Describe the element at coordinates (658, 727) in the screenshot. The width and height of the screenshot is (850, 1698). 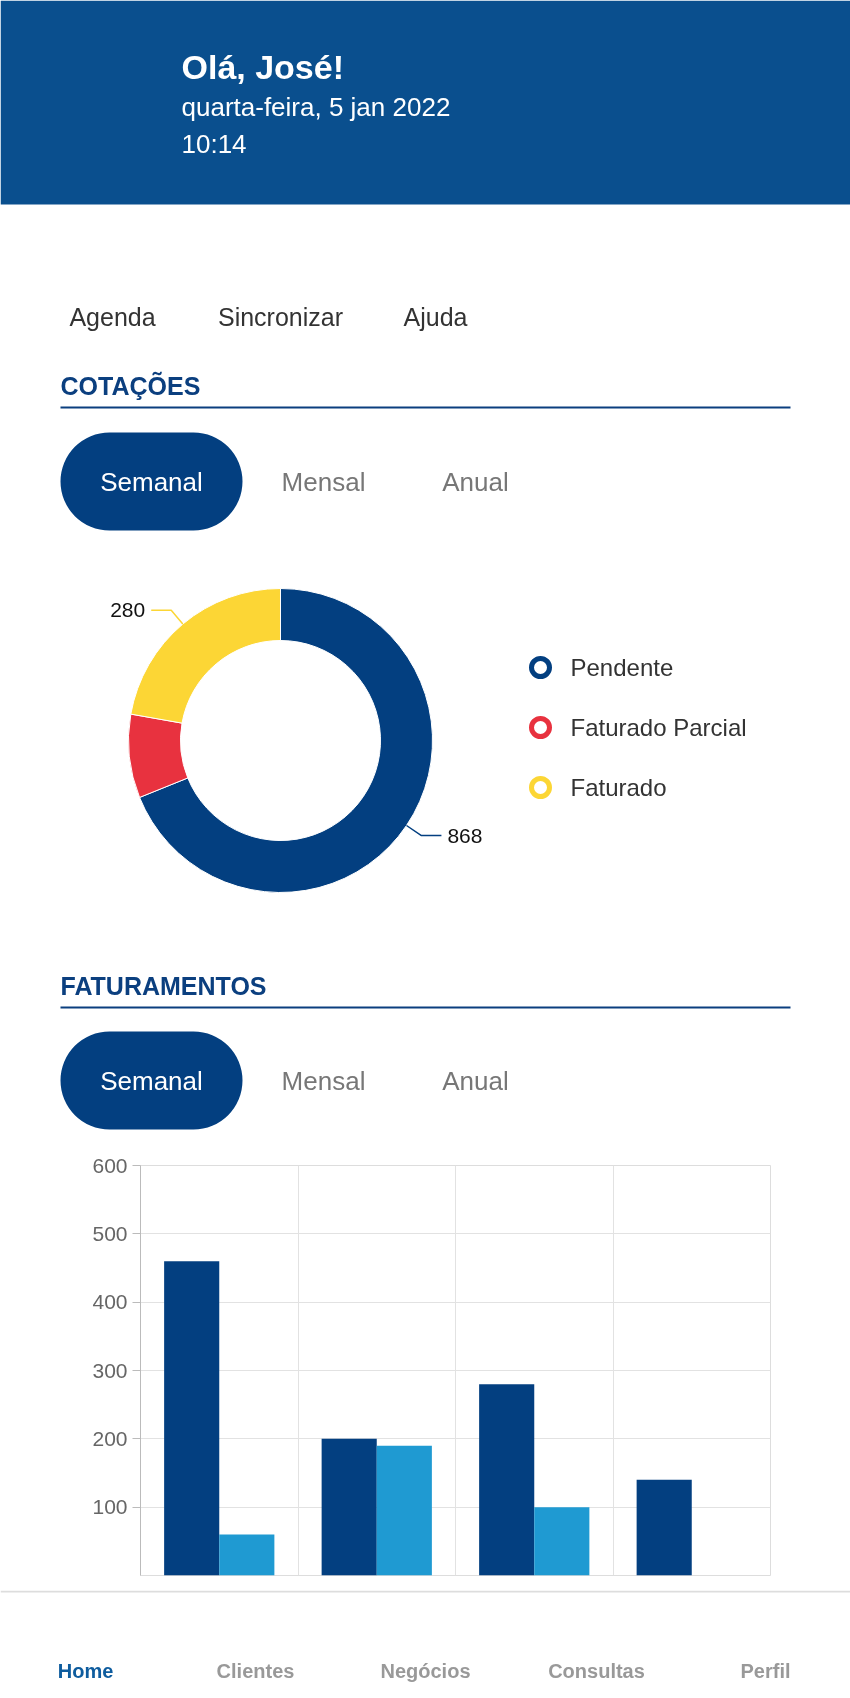
I see `legend-label: Faturado Parcial` at that location.